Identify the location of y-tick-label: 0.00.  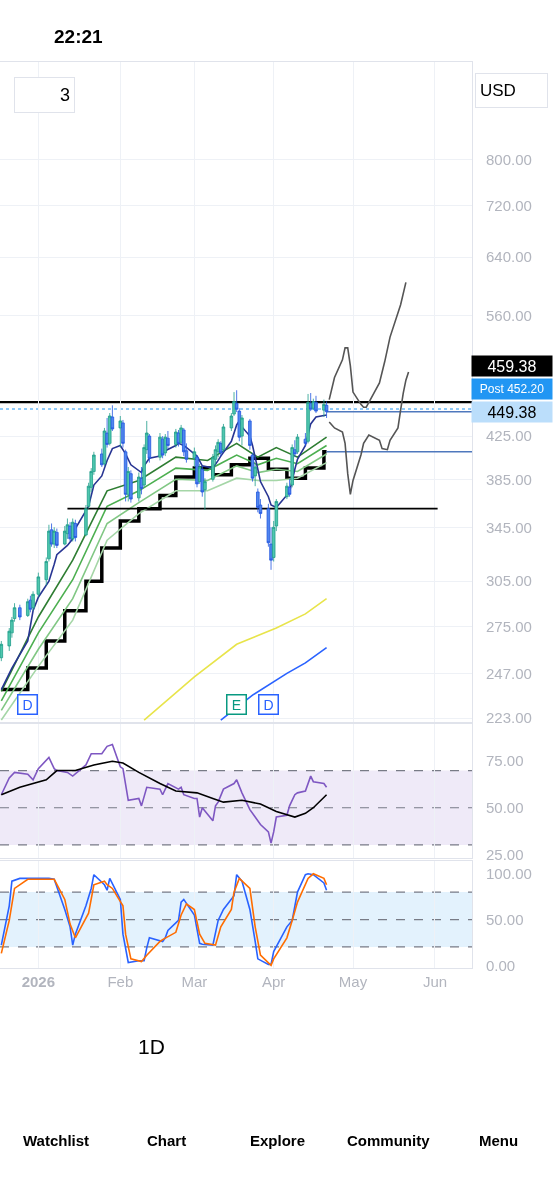
(501, 965).